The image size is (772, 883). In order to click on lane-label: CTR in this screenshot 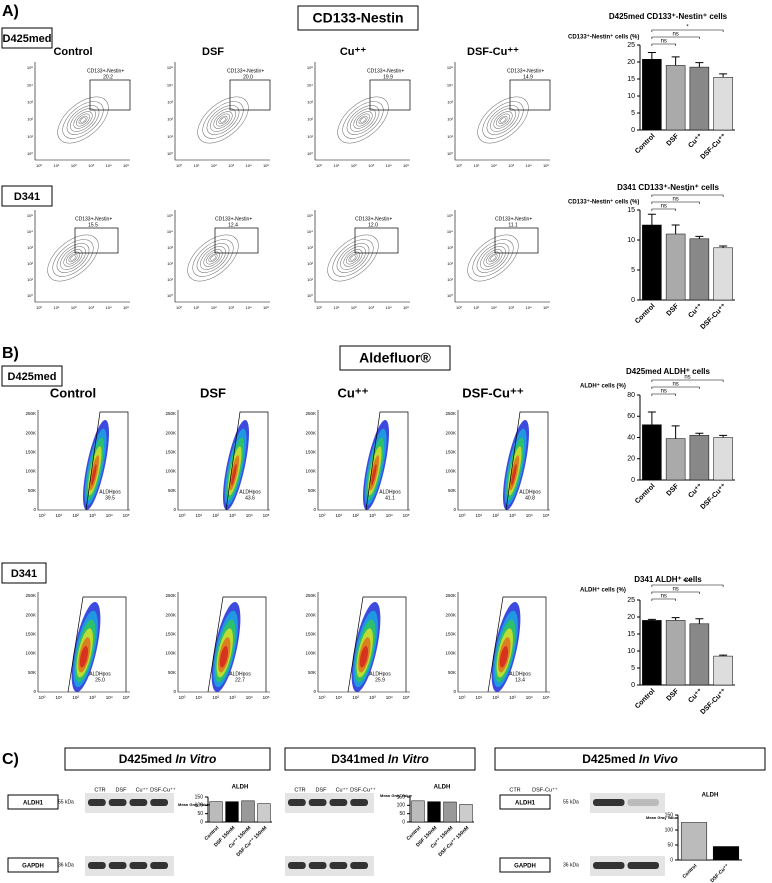, I will do `click(514, 790)`.